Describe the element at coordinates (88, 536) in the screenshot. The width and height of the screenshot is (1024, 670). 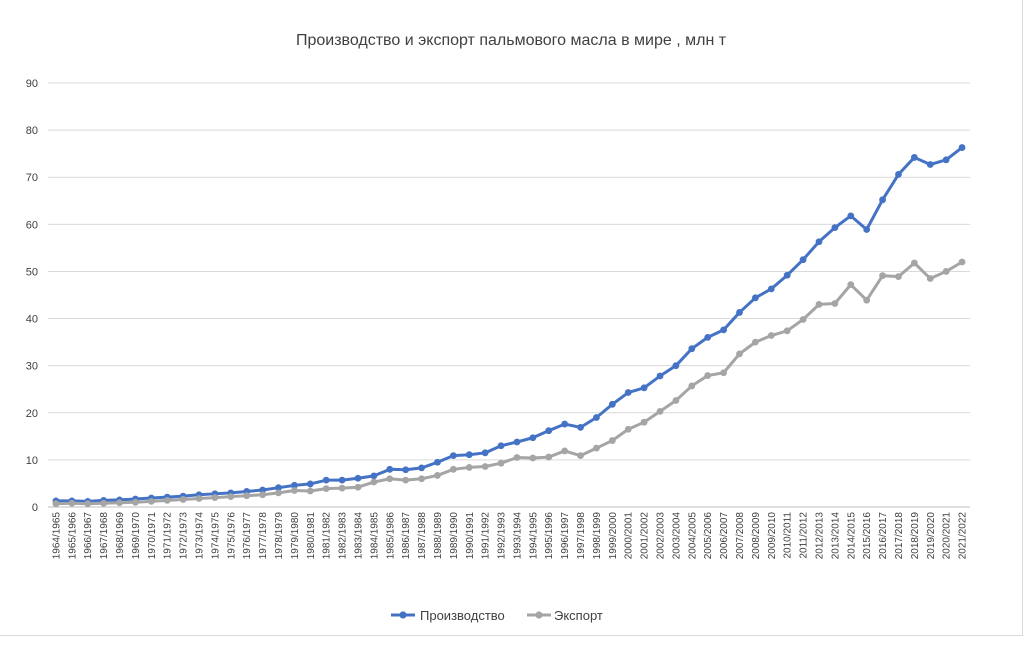
I see `x-tick-label: 1966/1967` at that location.